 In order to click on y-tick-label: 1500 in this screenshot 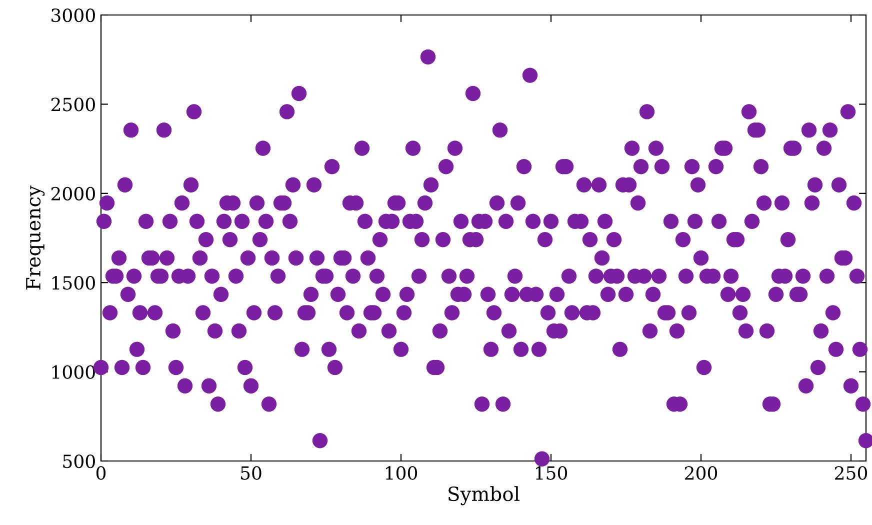, I will do `click(73, 283)`.